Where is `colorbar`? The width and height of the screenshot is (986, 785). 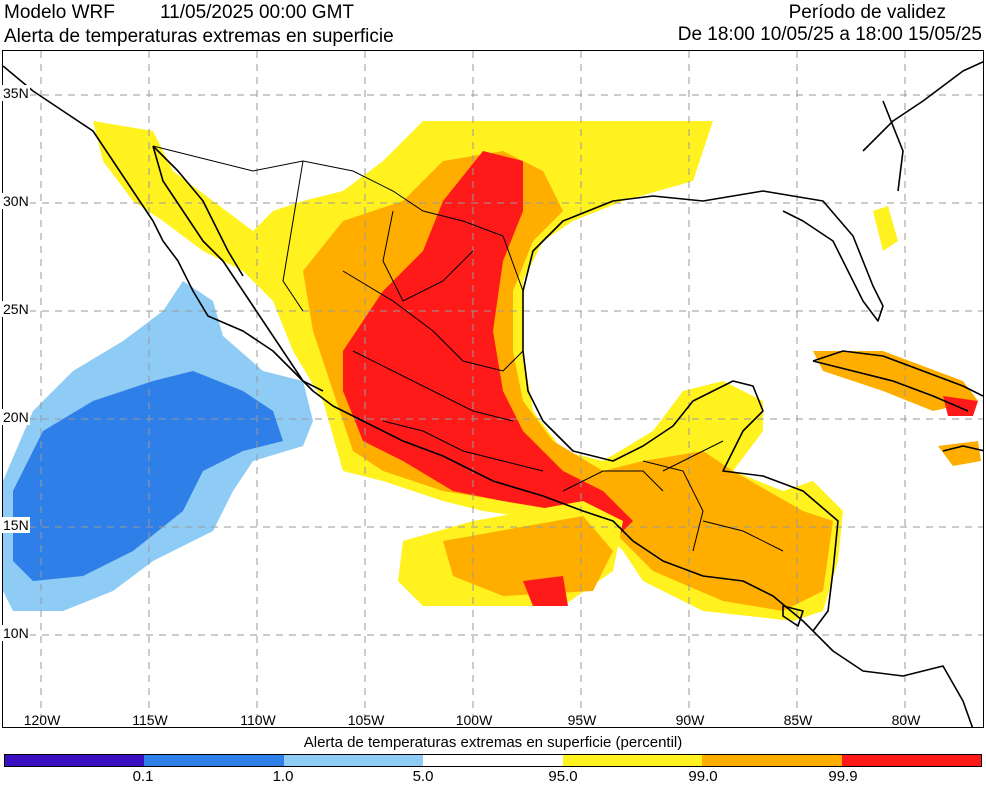
colorbar is located at coordinates (493, 760).